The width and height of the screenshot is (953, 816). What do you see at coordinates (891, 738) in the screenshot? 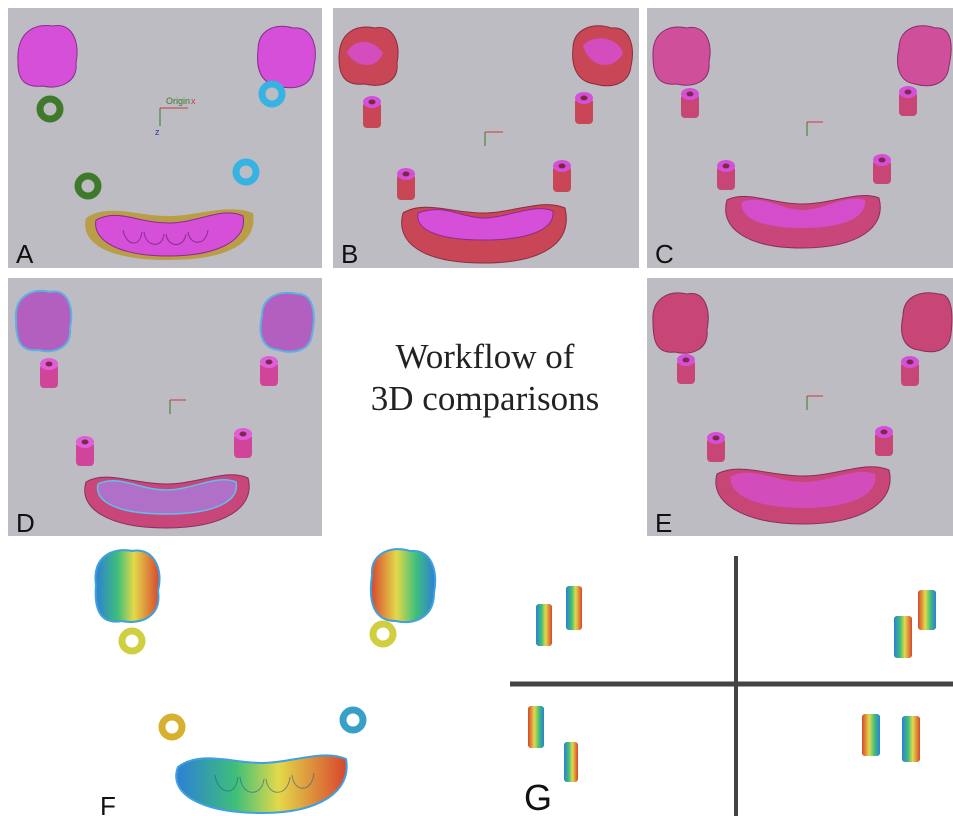
I see `scanbody-pair-lower-right` at bounding box center [891, 738].